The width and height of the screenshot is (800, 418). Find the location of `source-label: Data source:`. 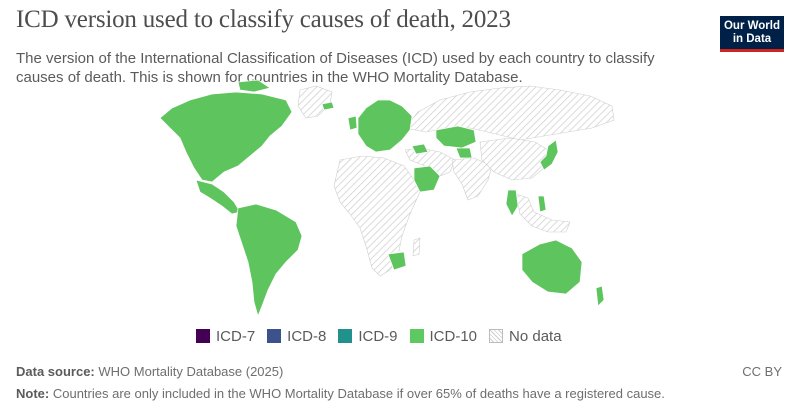

source-label: Data source: is located at coordinates (55, 371).